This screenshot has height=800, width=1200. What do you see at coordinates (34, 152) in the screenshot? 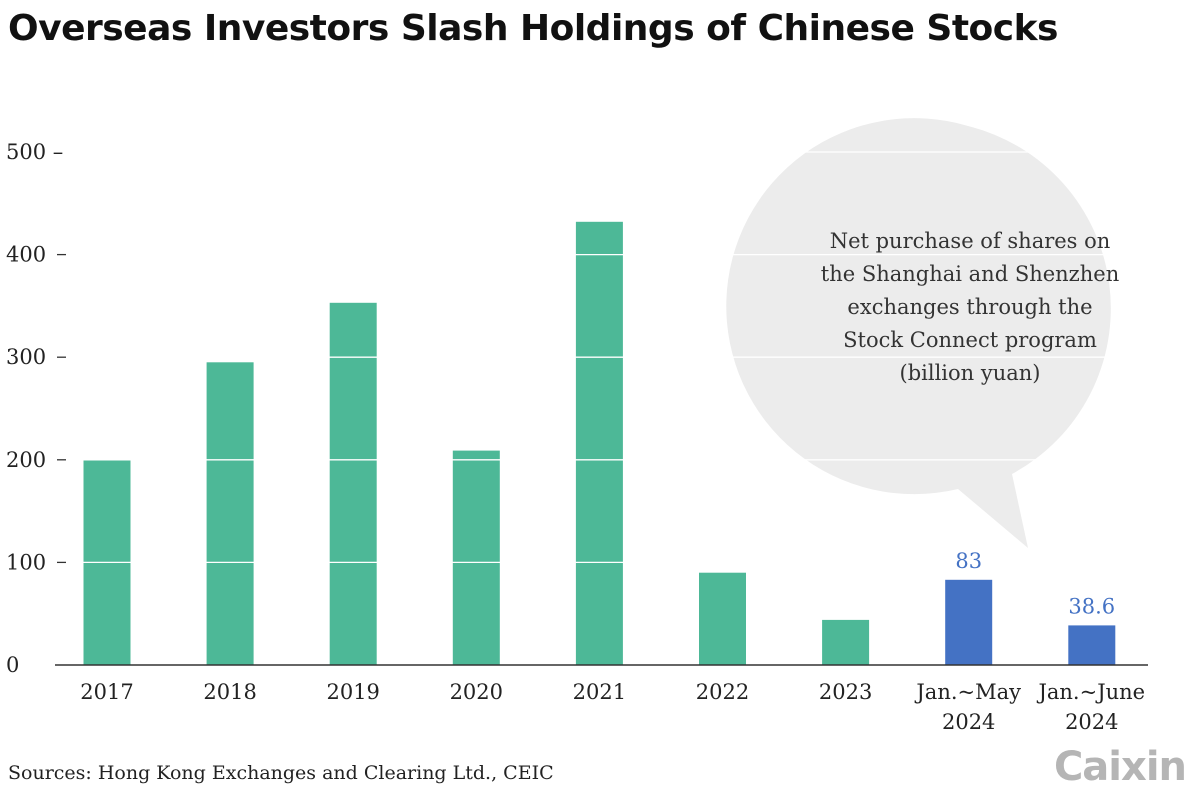
I see `y-tick-label: 500 –` at bounding box center [34, 152].